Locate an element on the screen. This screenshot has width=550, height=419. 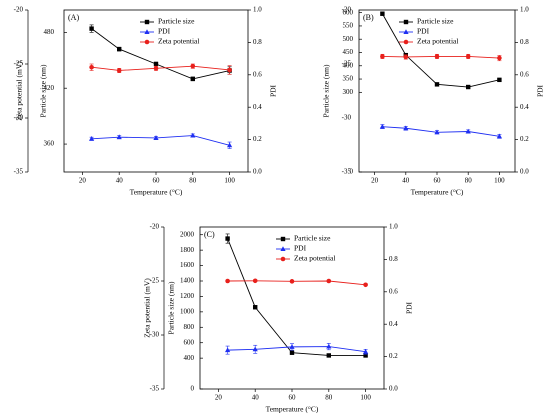
size-tick-label: 420 is located at coordinates (49, 88).